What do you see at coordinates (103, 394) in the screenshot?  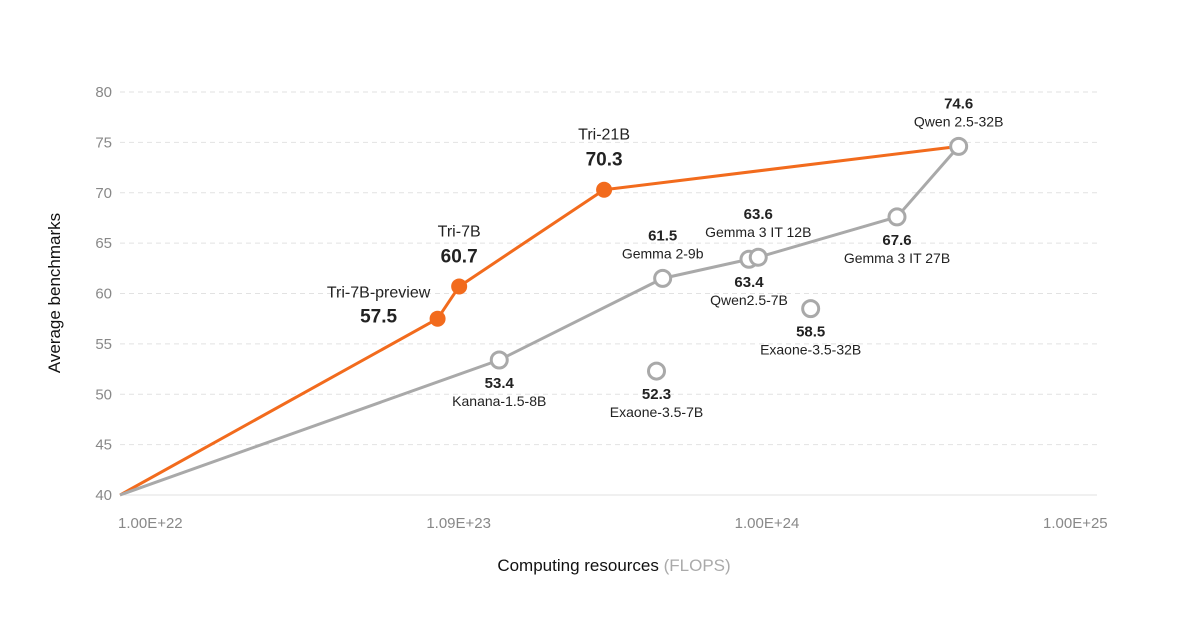 I see `y-tick-label: 50` at bounding box center [103, 394].